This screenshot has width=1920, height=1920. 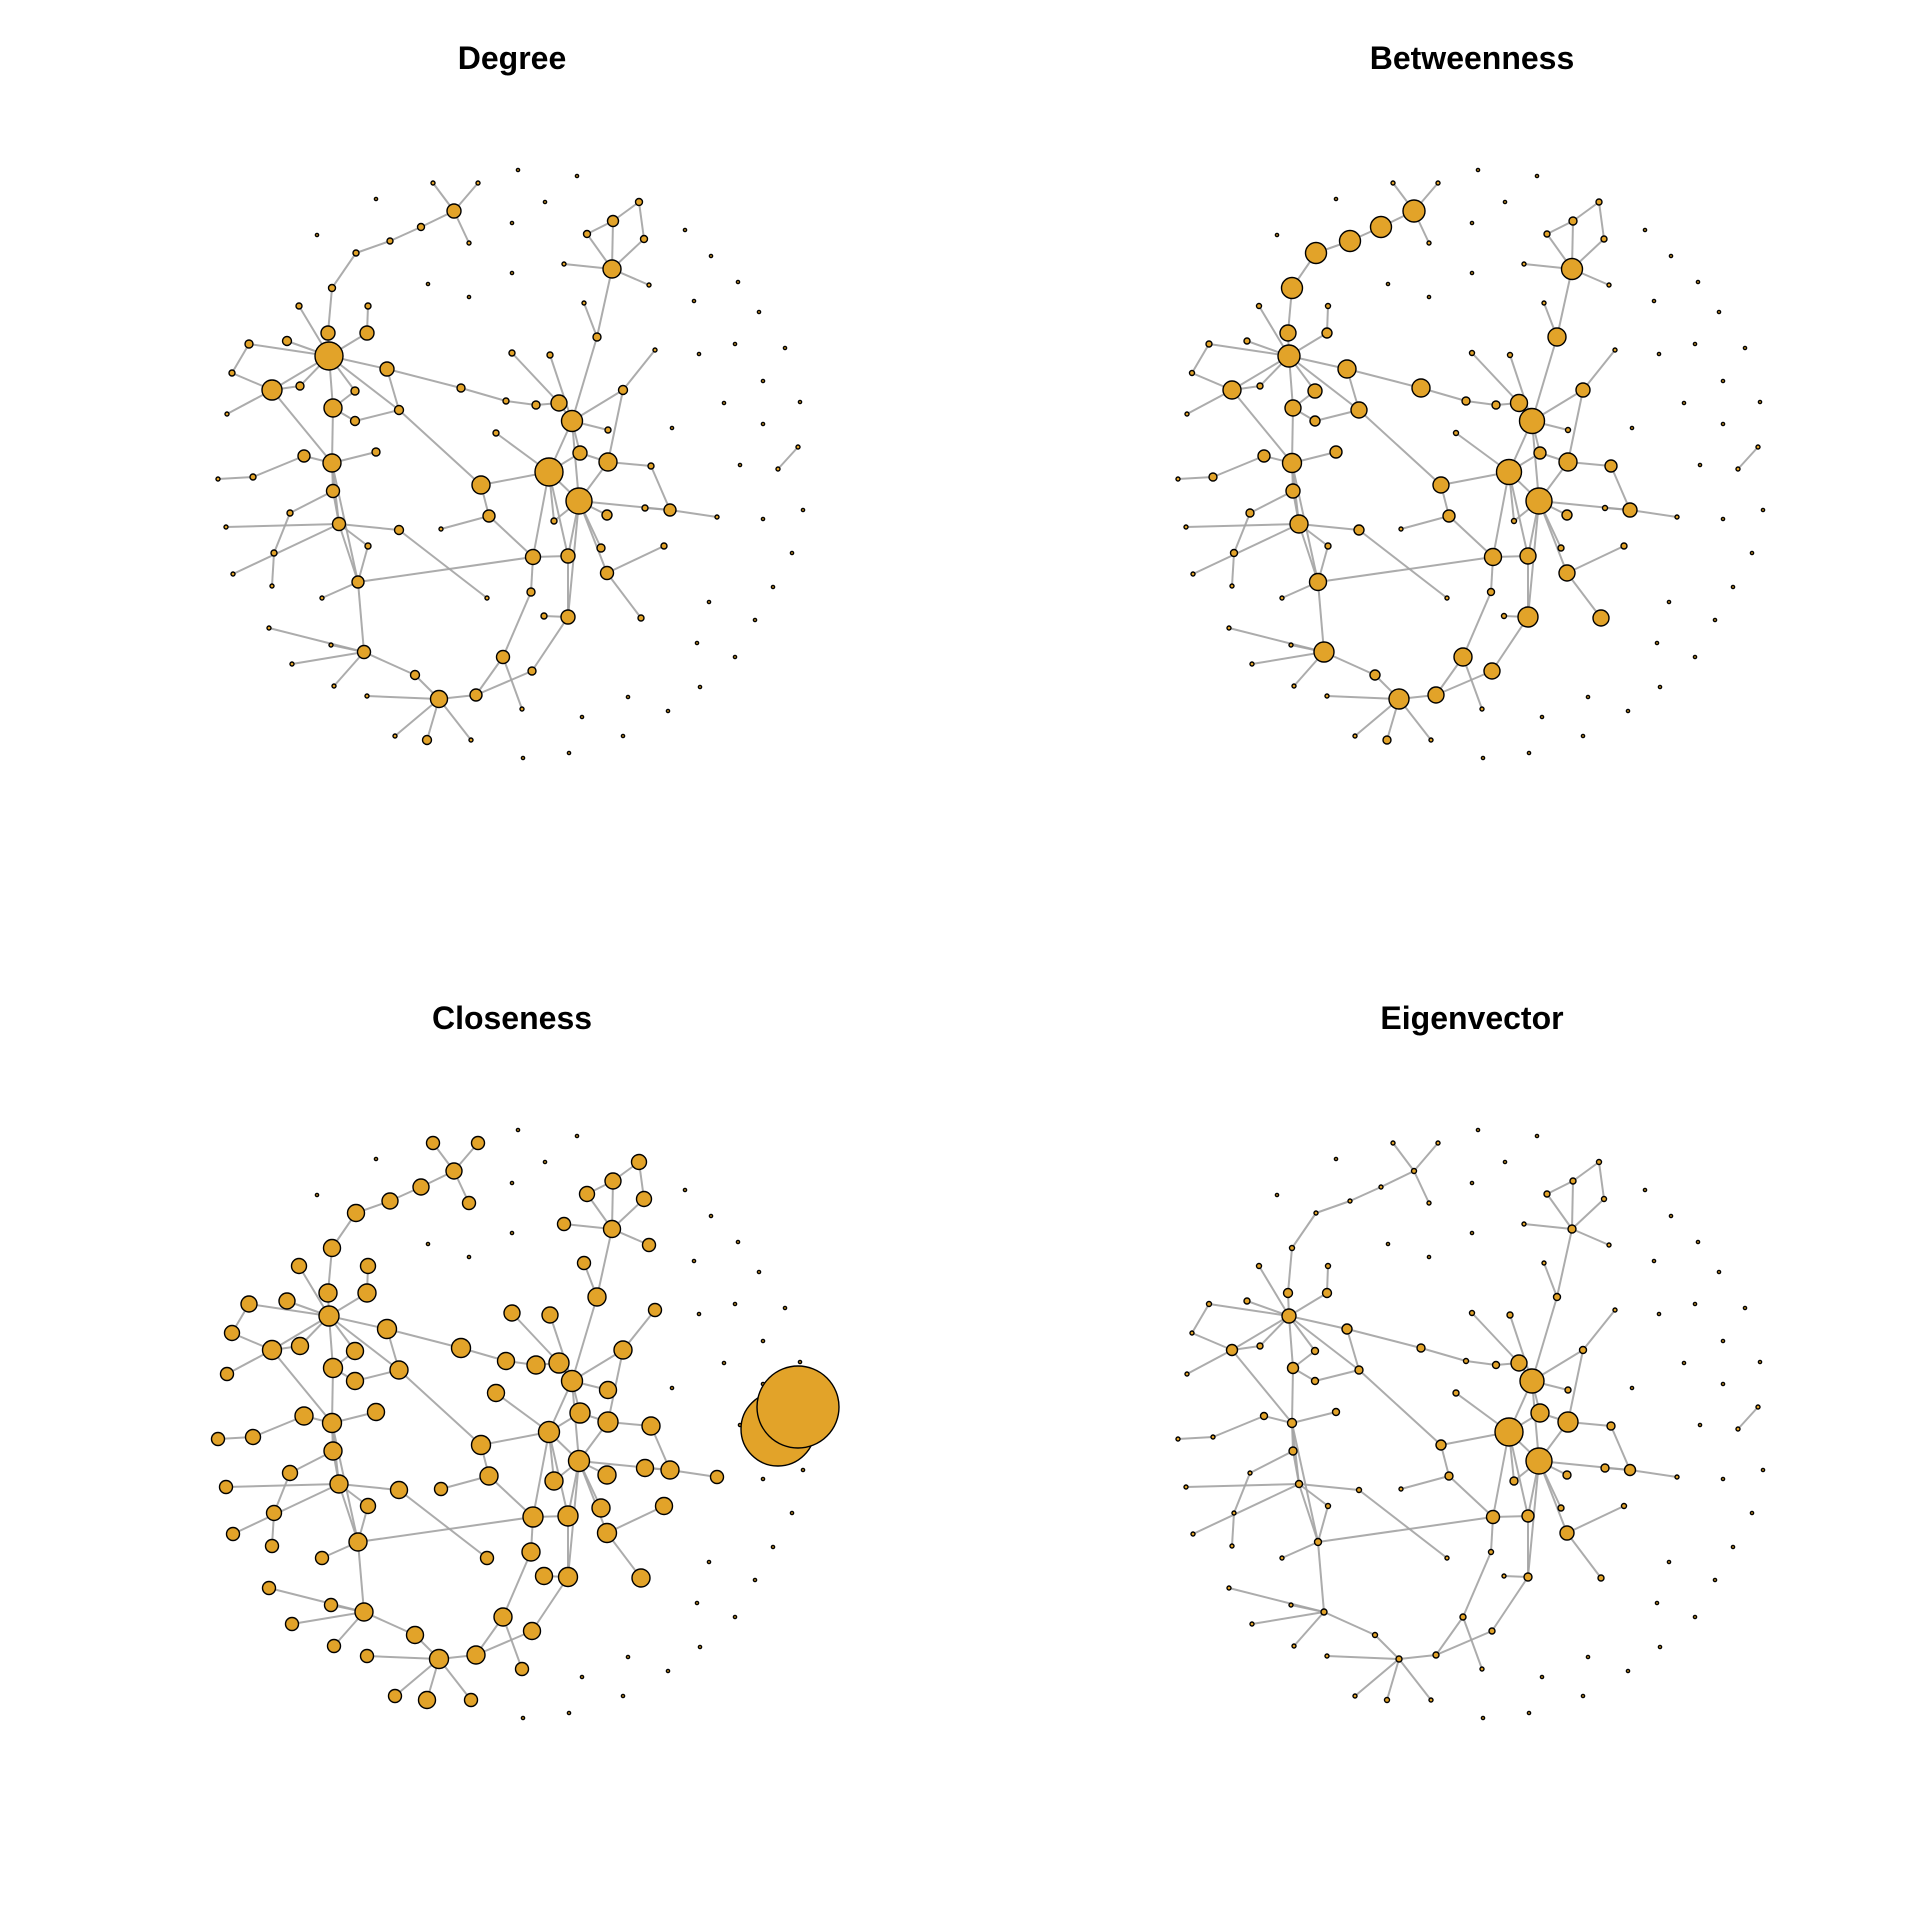 What do you see at coordinates (368, 546) in the screenshot?
I see `graph-node-L26` at bounding box center [368, 546].